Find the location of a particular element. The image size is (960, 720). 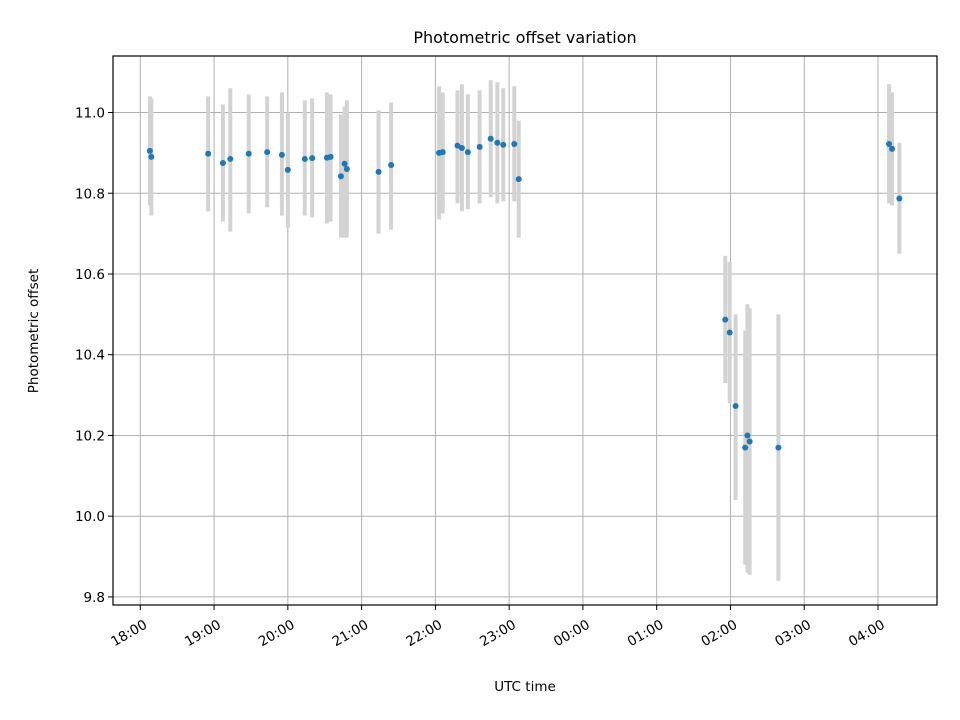

y-tick-label: 10.2 is located at coordinates (90, 436).